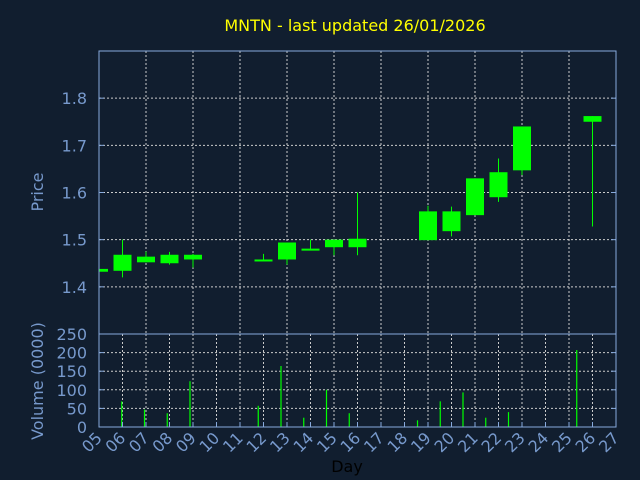  What do you see at coordinates (71, 390) in the screenshot?
I see `volume-tick-label: 100` at bounding box center [71, 390].